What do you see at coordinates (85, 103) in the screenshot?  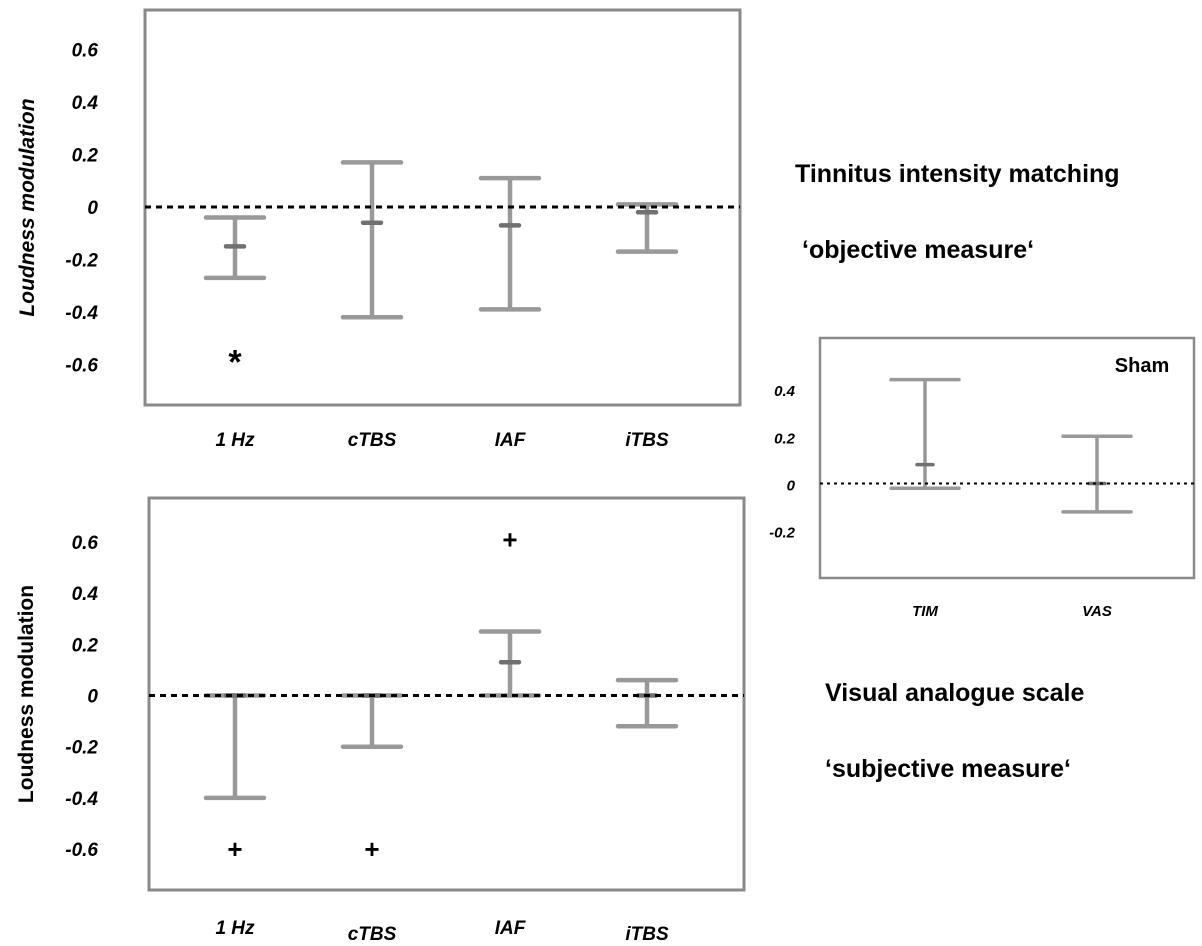 I see `top-ytick-label: 0.4` at bounding box center [85, 103].